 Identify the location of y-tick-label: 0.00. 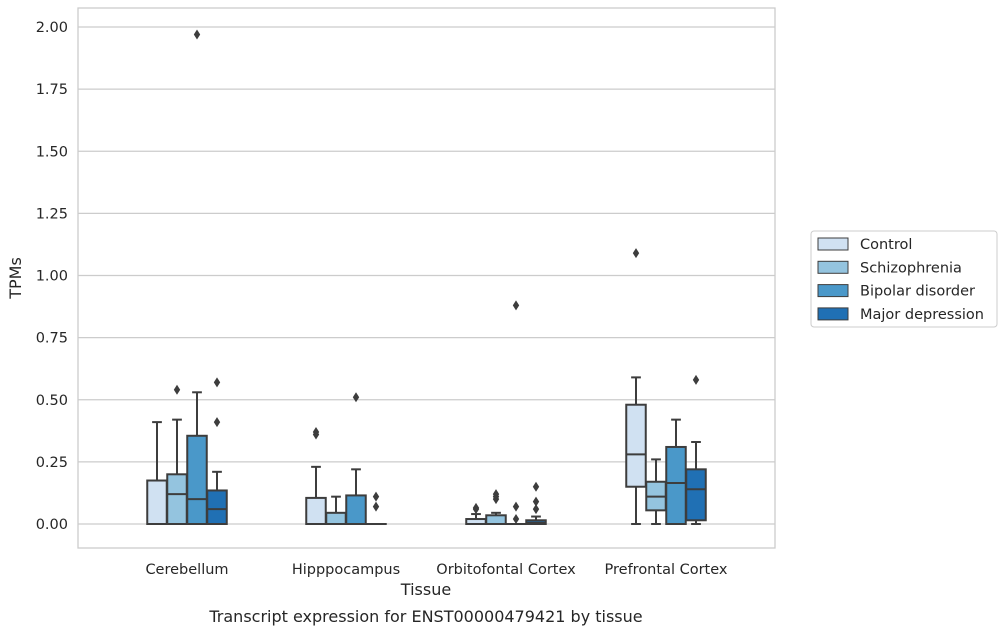
(52, 525).